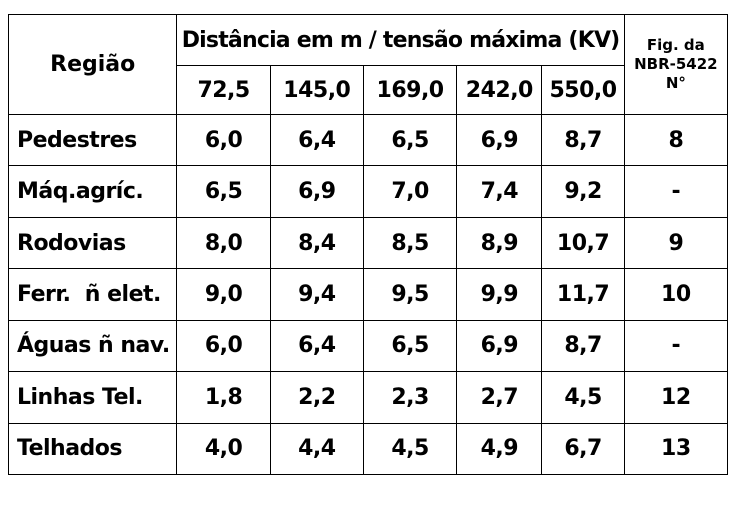  Describe the element at coordinates (92, 449) in the screenshot. I see `row-label: Telhados` at that location.